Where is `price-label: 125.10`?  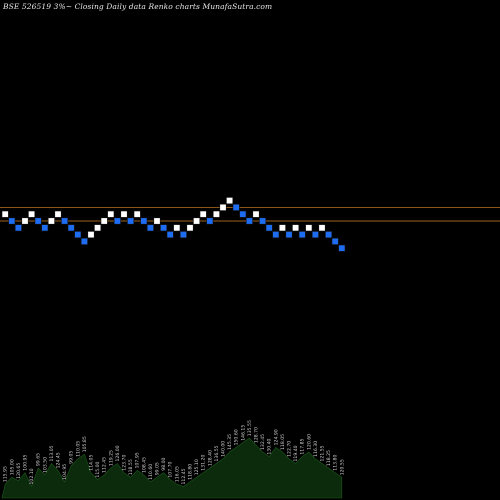
price-label: 125.10 is located at coordinates (197, 467).